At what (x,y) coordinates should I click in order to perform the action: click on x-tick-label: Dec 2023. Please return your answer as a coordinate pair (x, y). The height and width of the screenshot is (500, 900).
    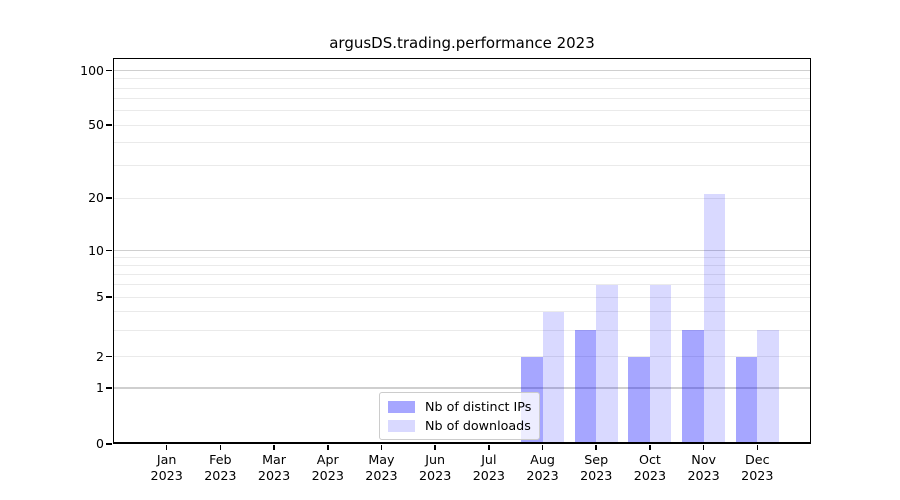
    Looking at the image, I should click on (757, 468).